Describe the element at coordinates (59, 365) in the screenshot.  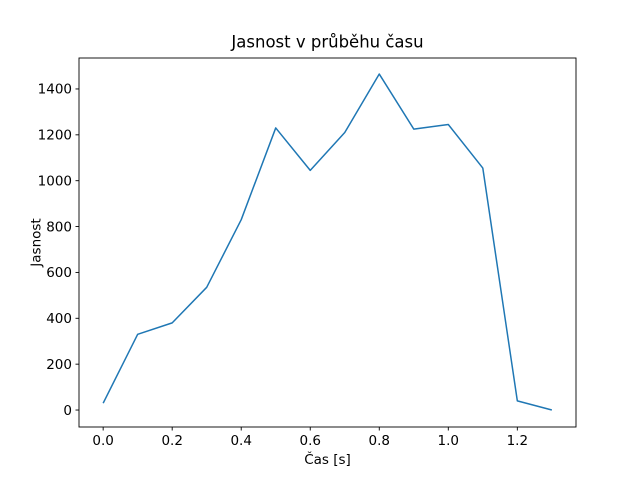
I see `y-tick-label: 200` at that location.